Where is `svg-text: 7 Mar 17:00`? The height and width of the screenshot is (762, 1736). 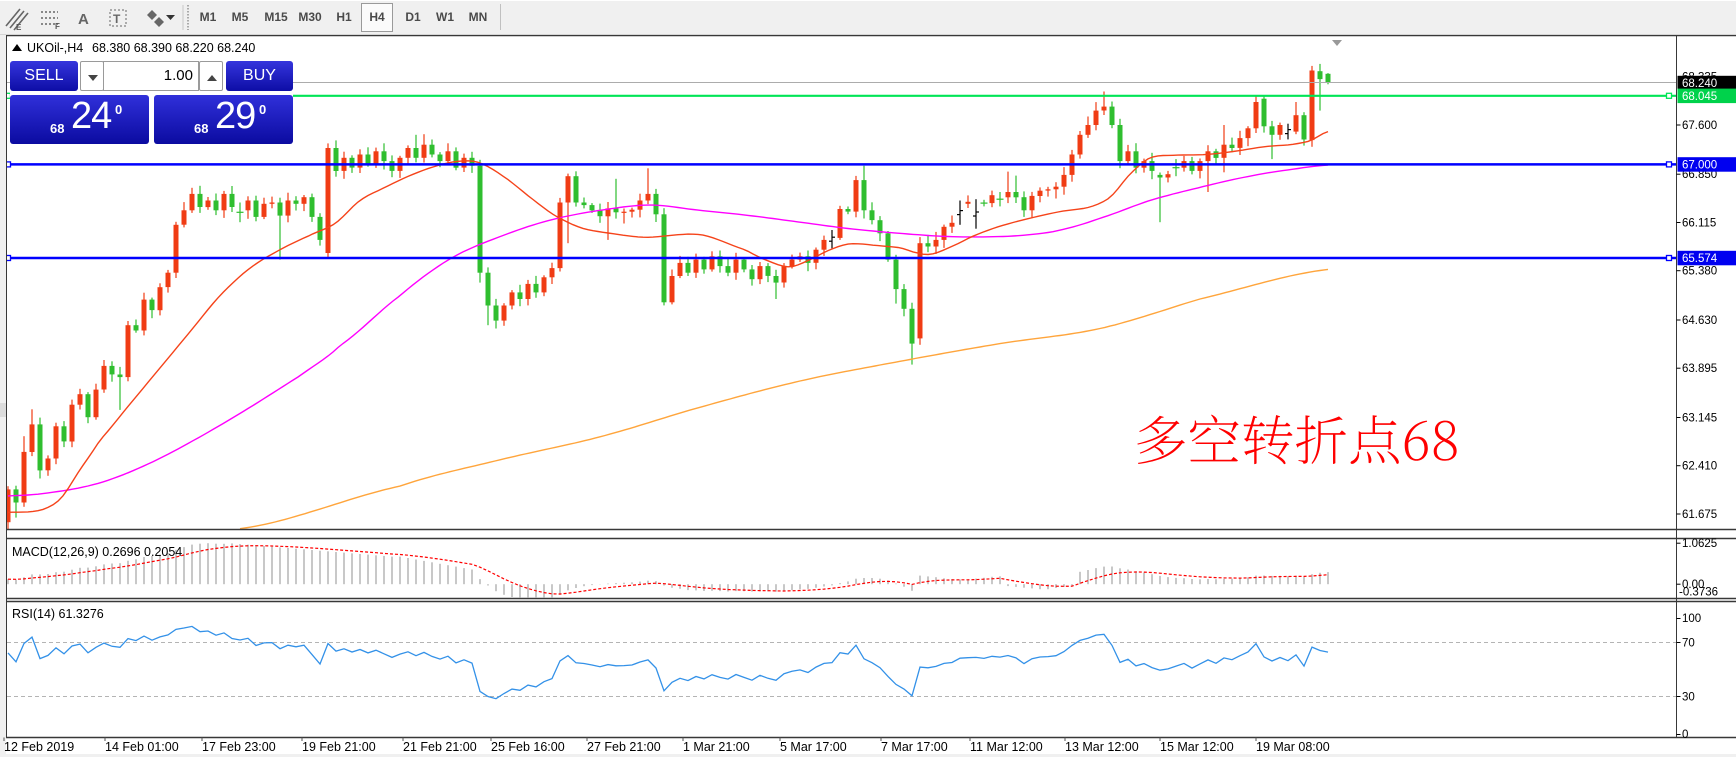 svg-text: 7 Mar 17:00 is located at coordinates (914, 747).